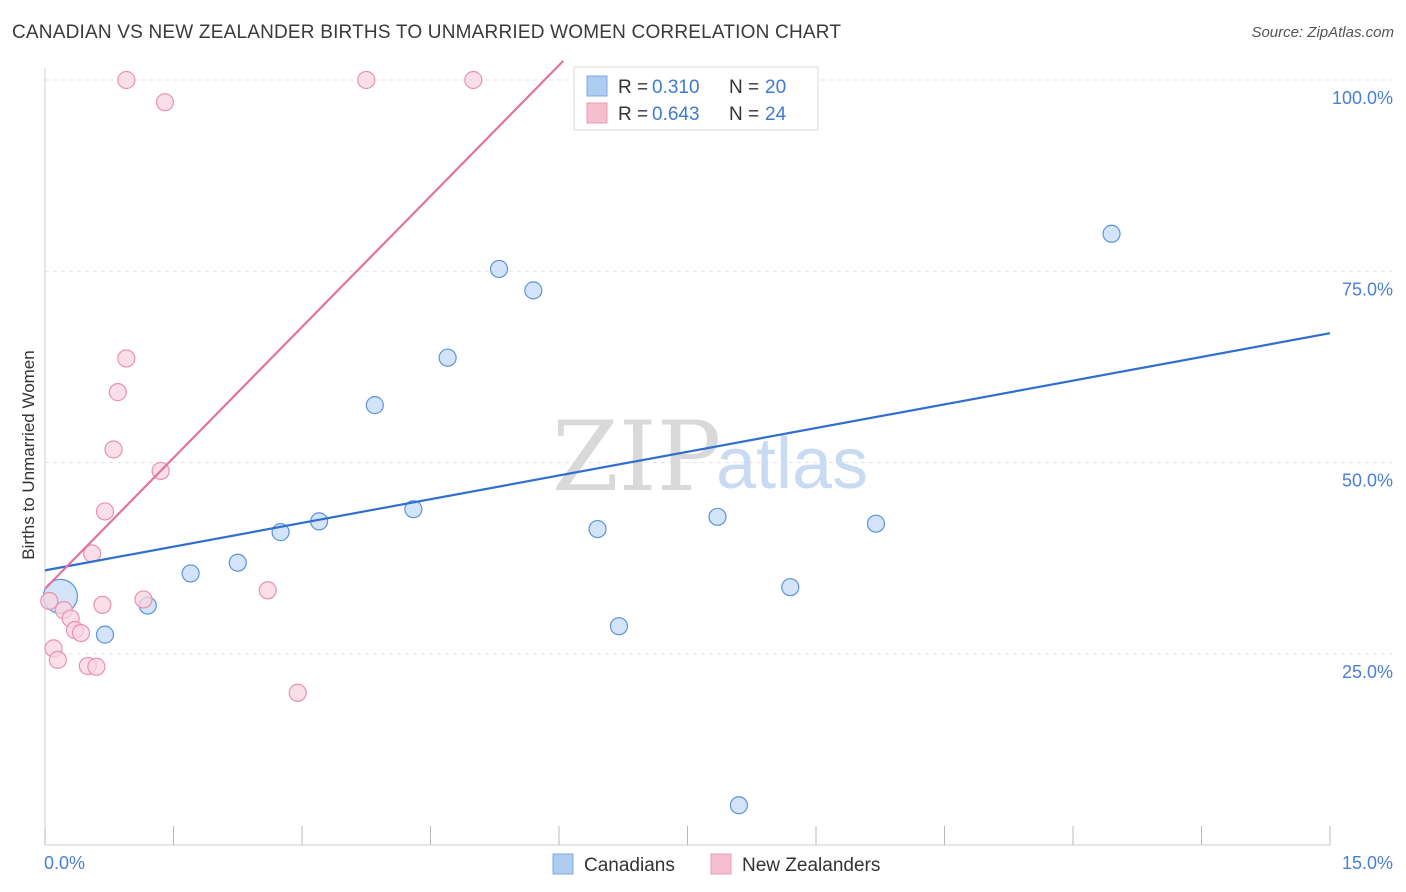 The width and height of the screenshot is (1406, 892). Describe the element at coordinates (633, 87) in the screenshot. I see `r-label-canadians: R =` at that location.